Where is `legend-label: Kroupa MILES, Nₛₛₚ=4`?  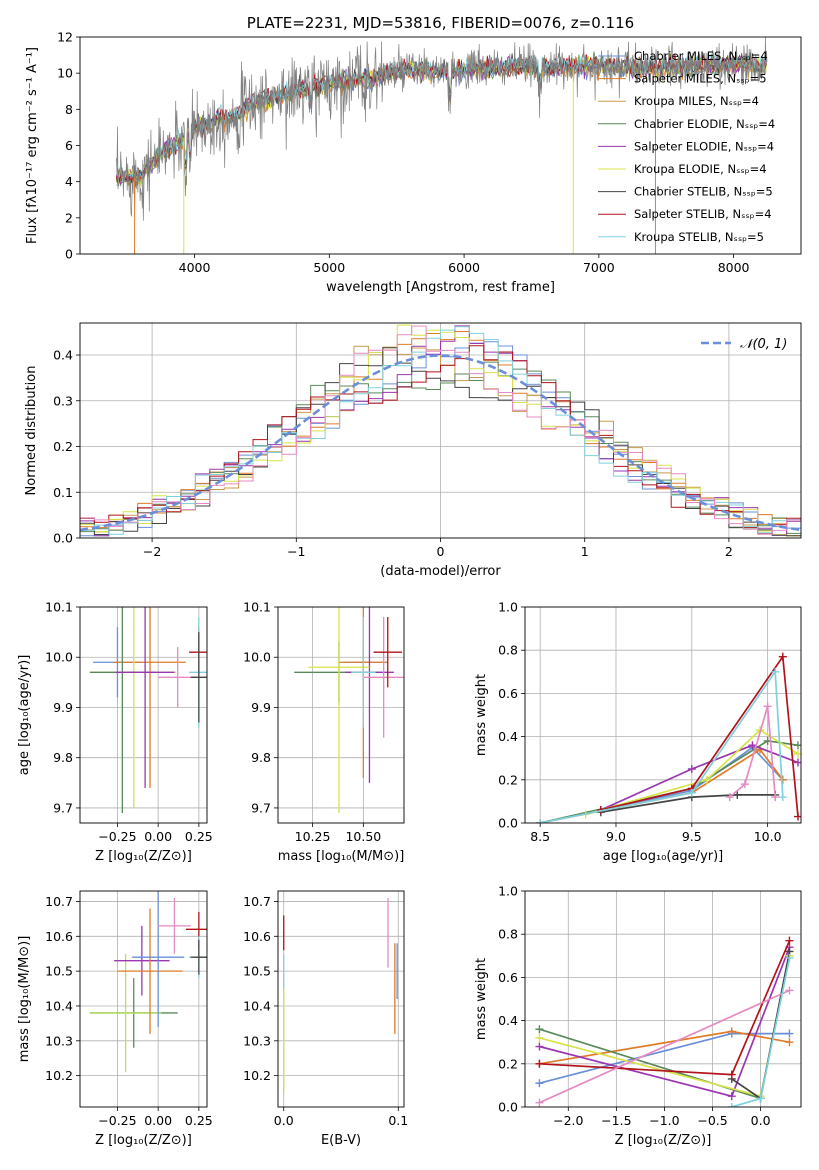 legend-label: Kroupa MILES, Nₛₛₚ=4 is located at coordinates (696, 101).